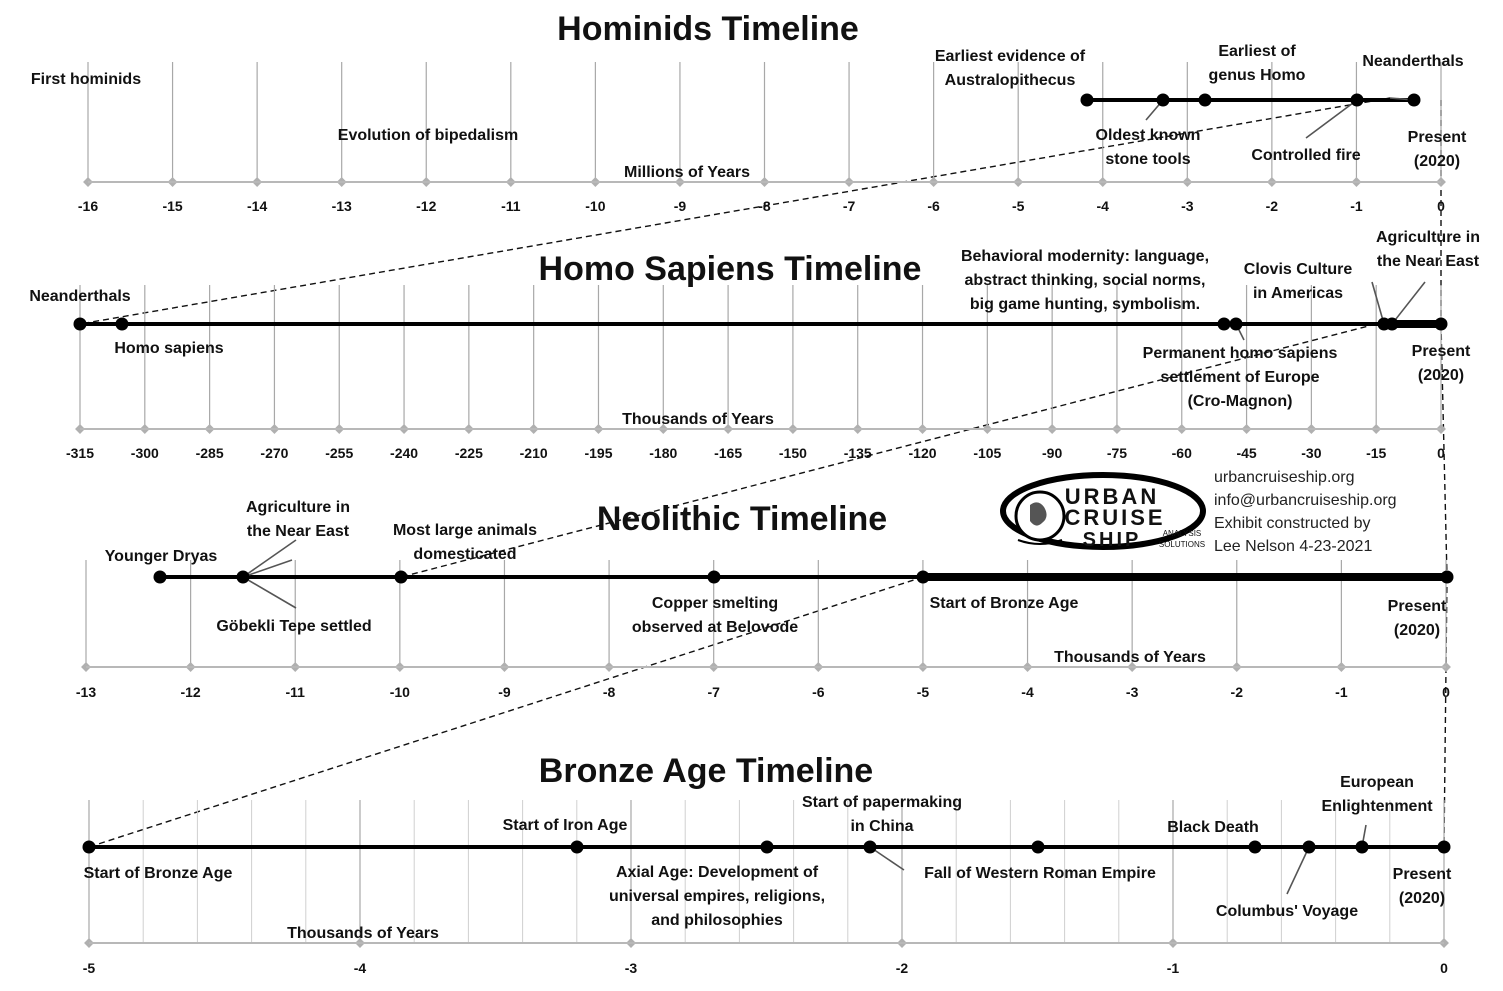  What do you see at coordinates (504, 692) in the screenshot?
I see `tick-label: -9` at bounding box center [504, 692].